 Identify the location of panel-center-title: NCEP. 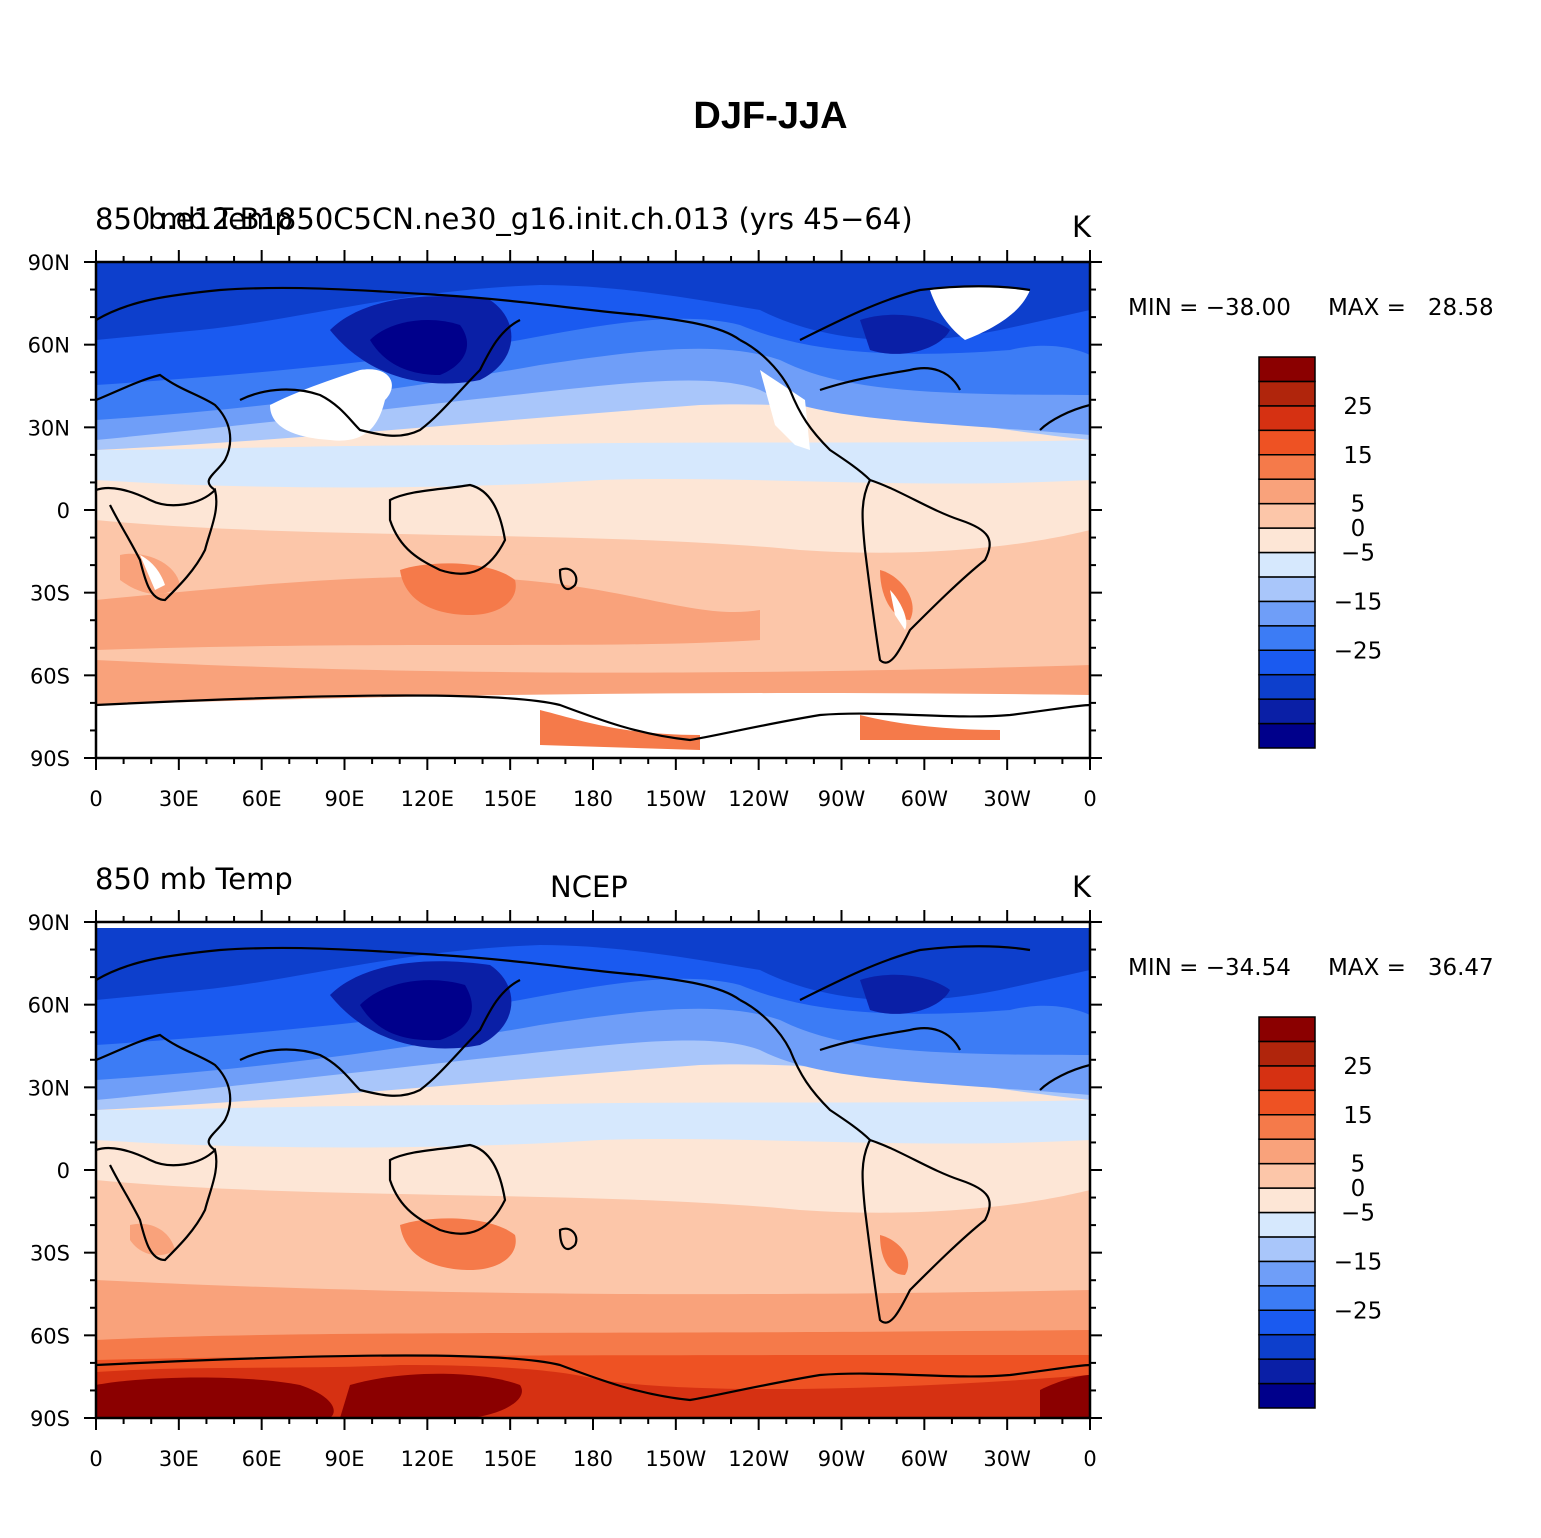
(589, 887).